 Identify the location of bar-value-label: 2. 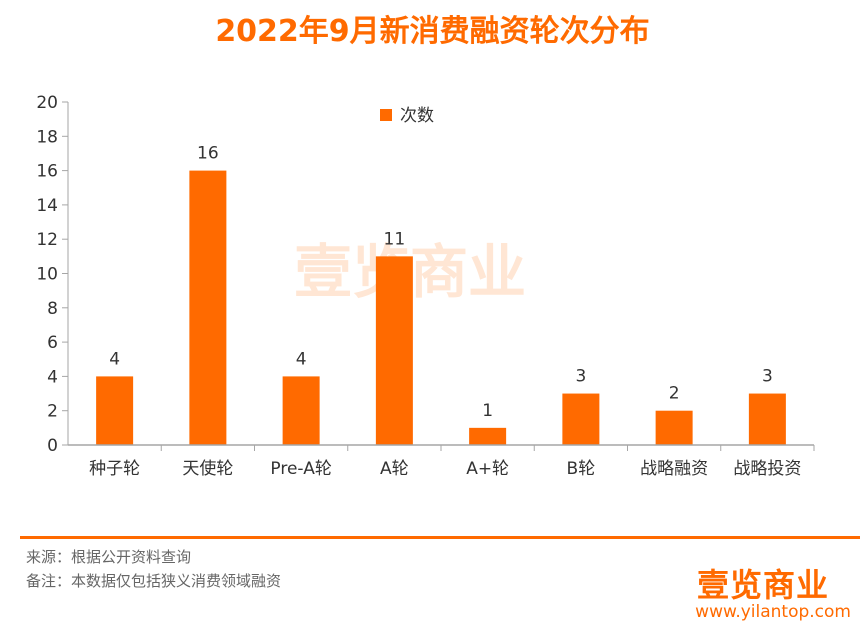
(674, 394).